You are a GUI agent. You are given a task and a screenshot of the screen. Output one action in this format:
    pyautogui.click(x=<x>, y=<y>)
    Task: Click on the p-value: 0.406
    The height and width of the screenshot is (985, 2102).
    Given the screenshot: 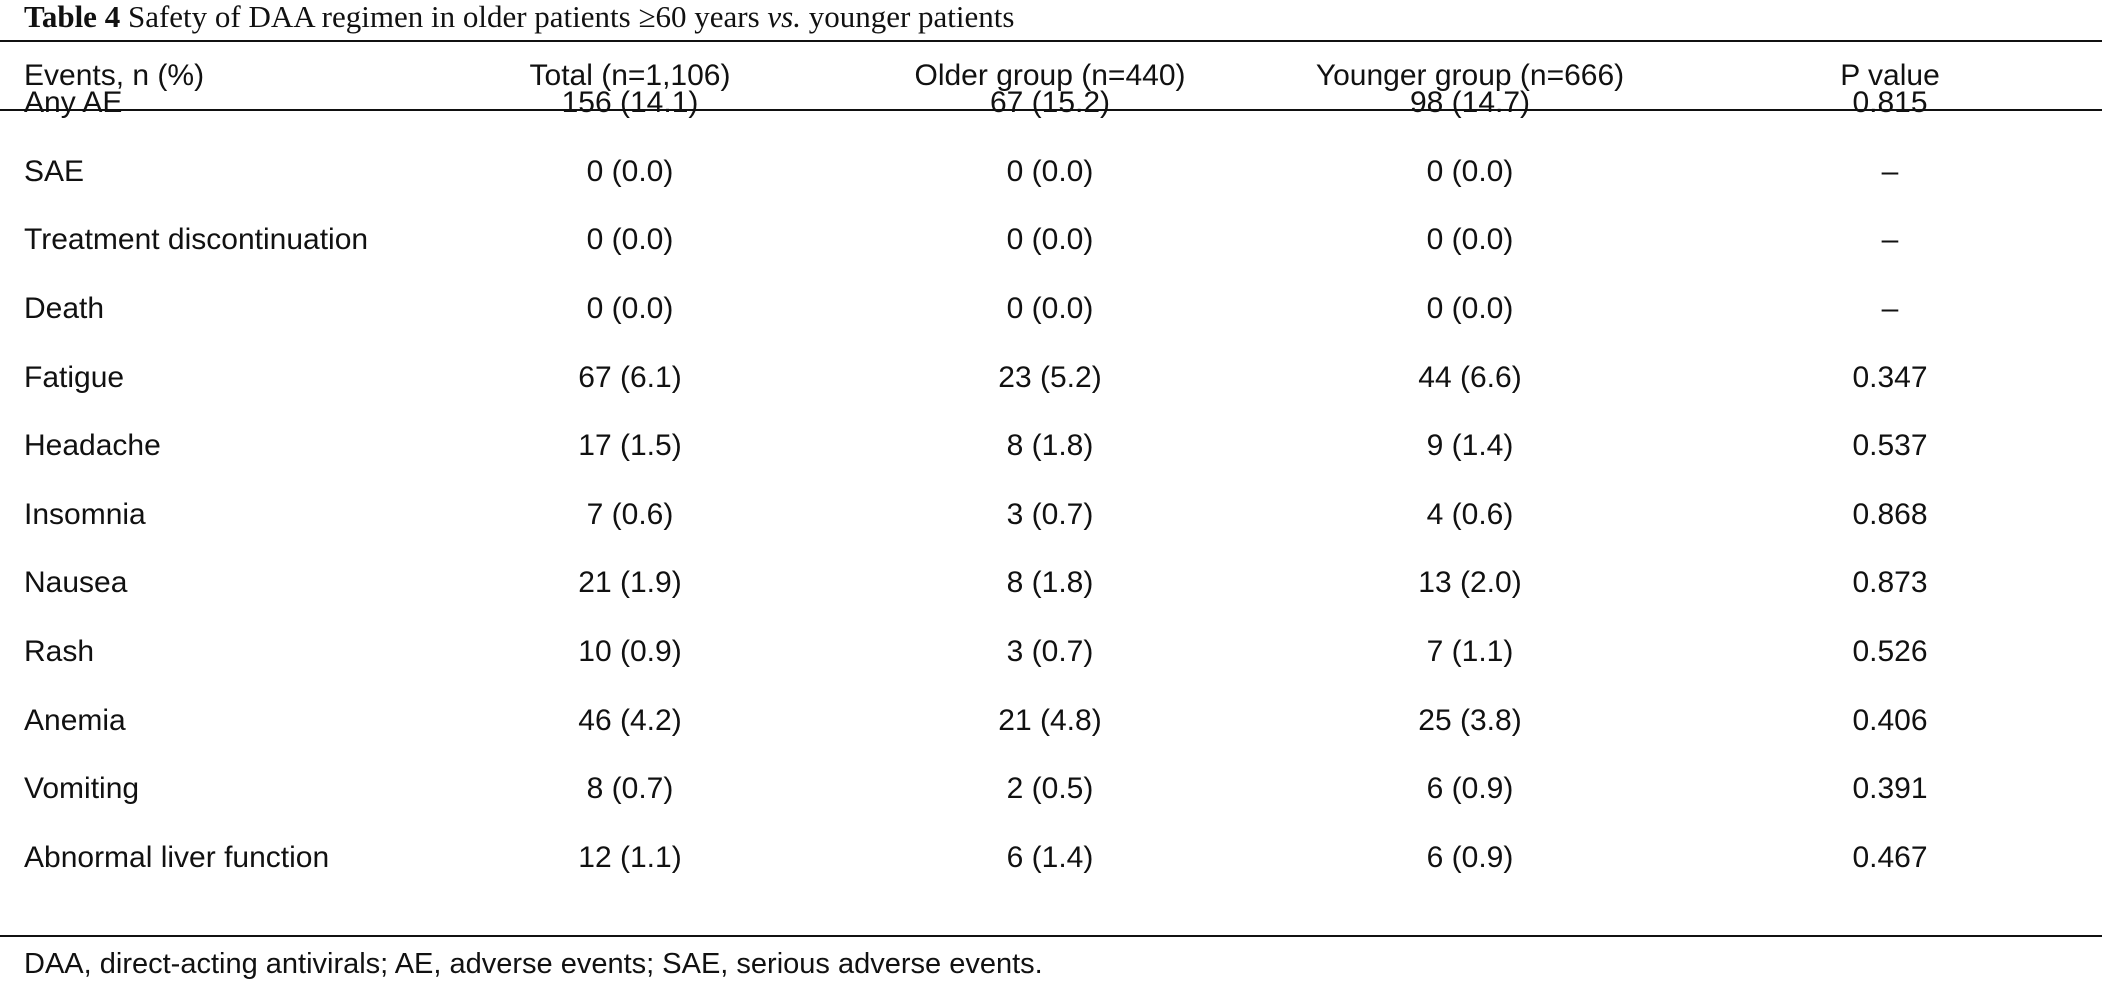 What is the action you would take?
    pyautogui.click(x=1890, y=720)
    